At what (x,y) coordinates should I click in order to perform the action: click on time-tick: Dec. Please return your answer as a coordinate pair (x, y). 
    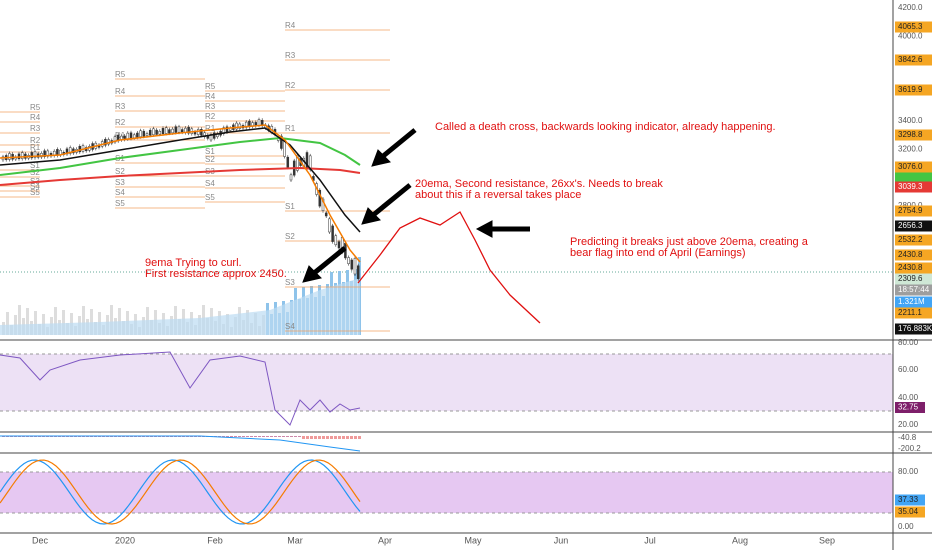
    Looking at the image, I should click on (40, 540).